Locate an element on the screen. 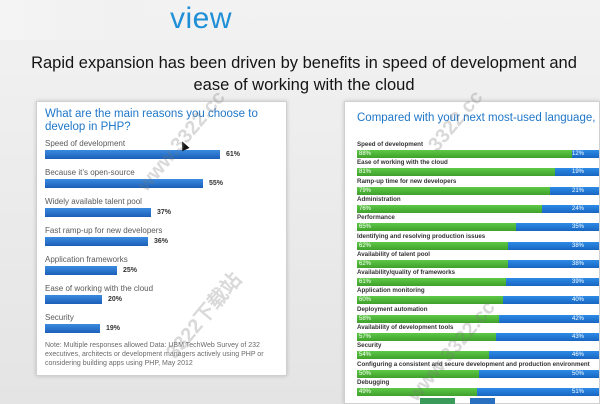 The width and height of the screenshot is (600, 404). reason-label: Widely available talent pool is located at coordinates (93, 201).